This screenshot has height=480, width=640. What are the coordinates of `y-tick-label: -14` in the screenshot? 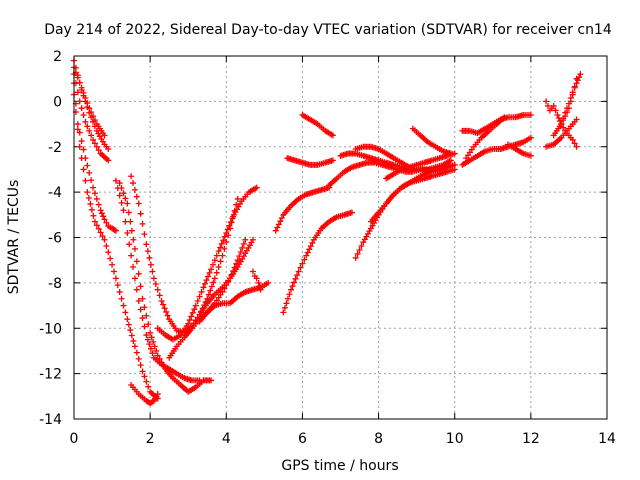 It's located at (50, 420).